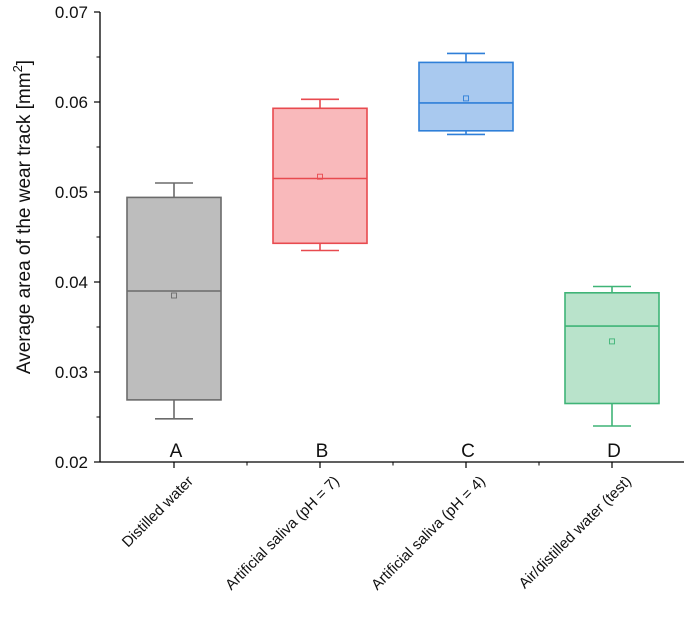  What do you see at coordinates (24, 62) in the screenshot?
I see `y-axis-title-suffix: ]` at bounding box center [24, 62].